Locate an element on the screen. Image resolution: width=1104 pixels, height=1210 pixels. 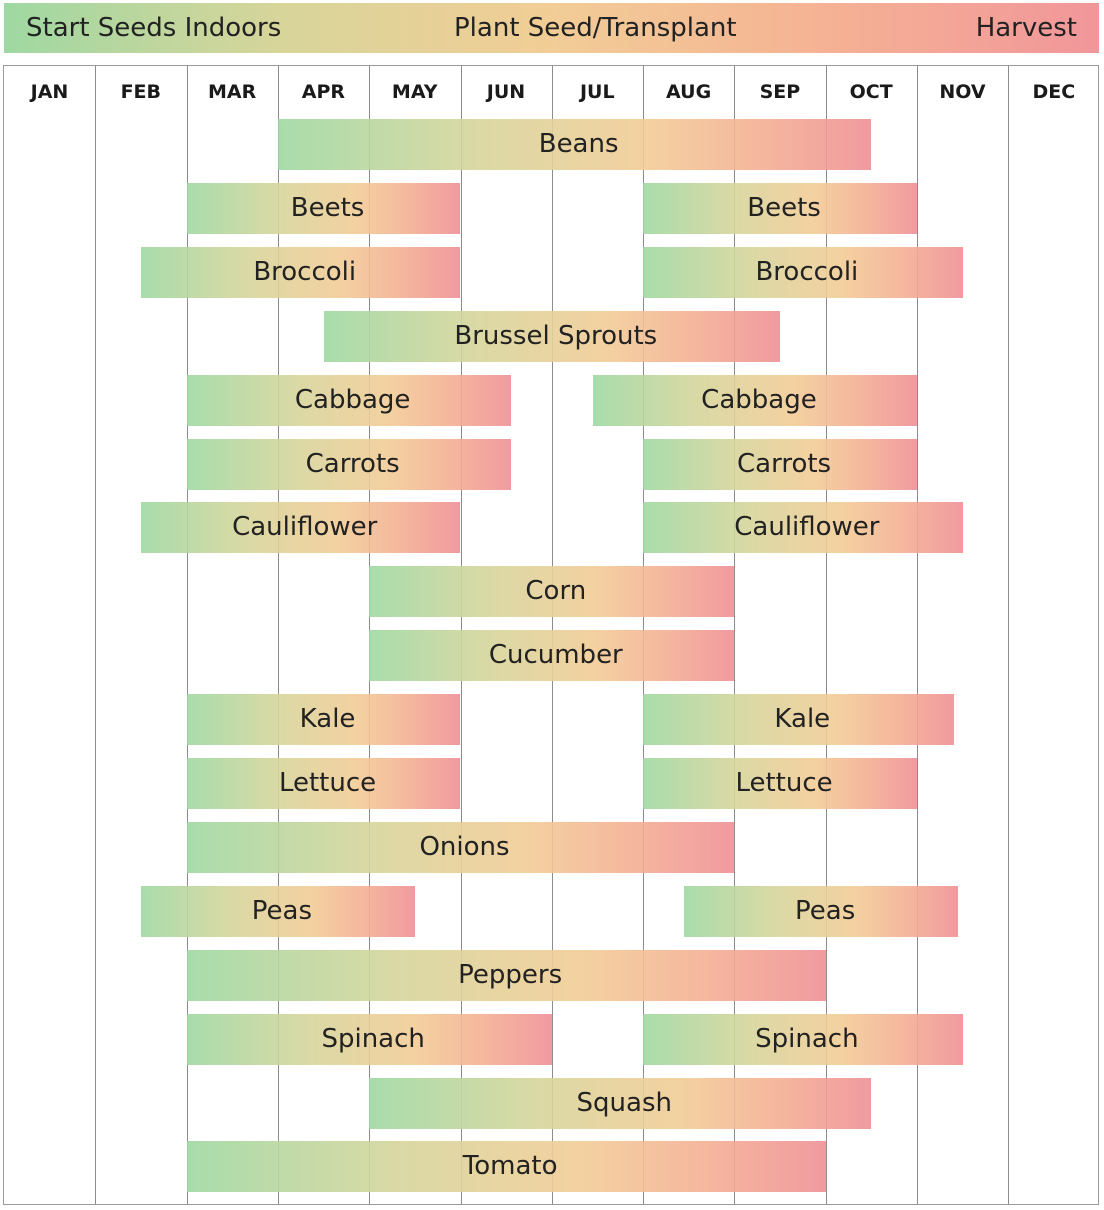
crop-bar-squash is located at coordinates (620, 1103).